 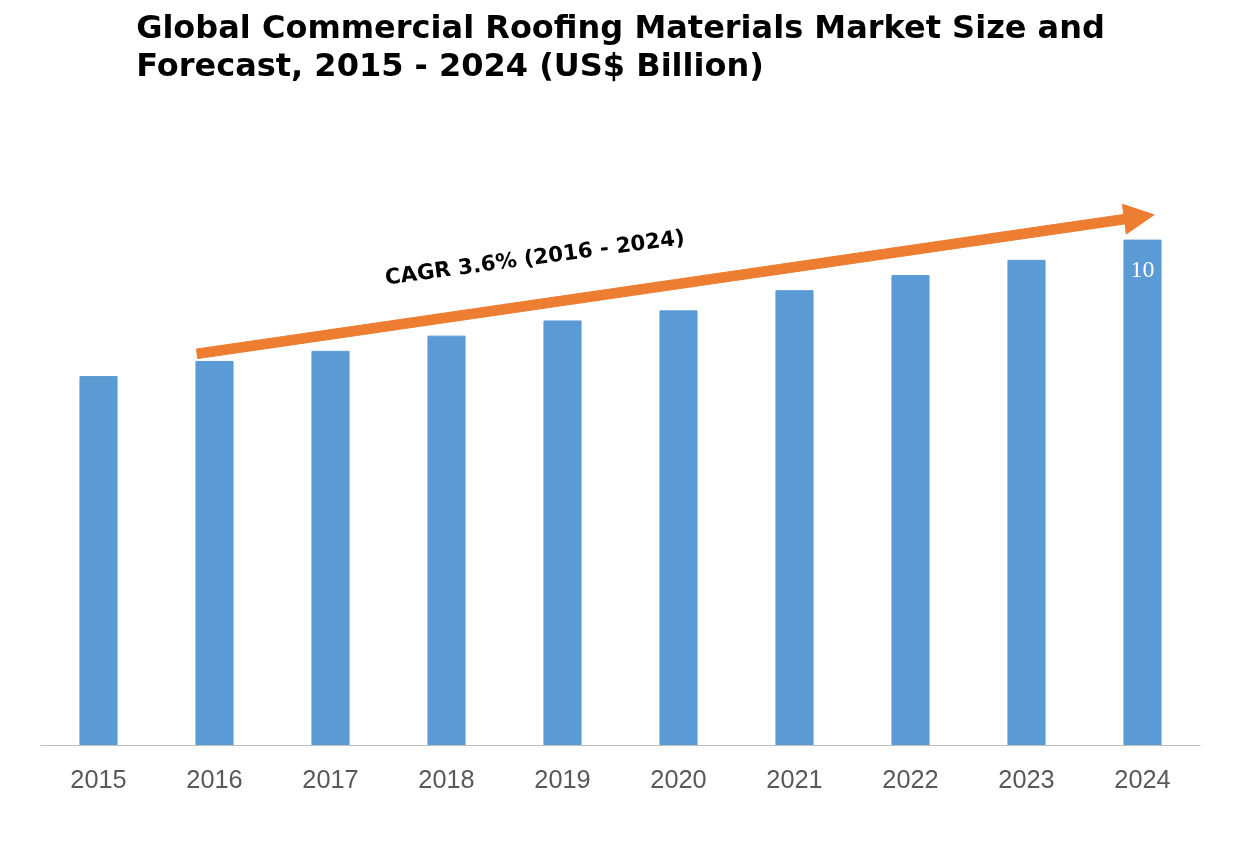 I want to click on data-label: 10, so click(x=1142, y=269).